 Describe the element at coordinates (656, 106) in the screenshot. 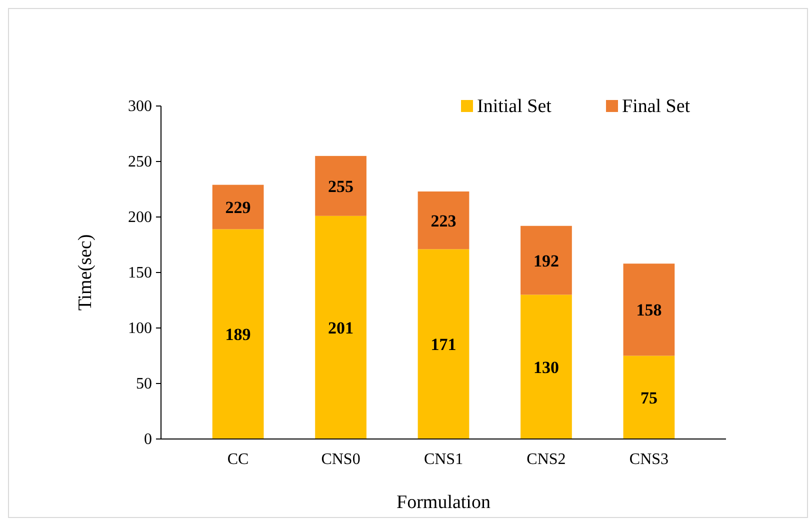

I see `legend-label: Final Set` at that location.